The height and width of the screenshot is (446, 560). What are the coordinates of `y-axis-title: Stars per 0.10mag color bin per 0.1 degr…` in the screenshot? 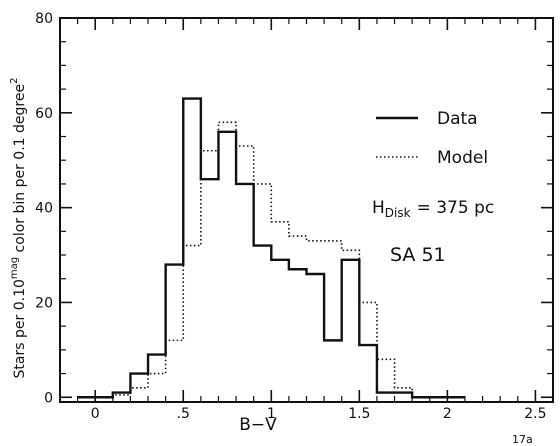 It's located at (18, 228).